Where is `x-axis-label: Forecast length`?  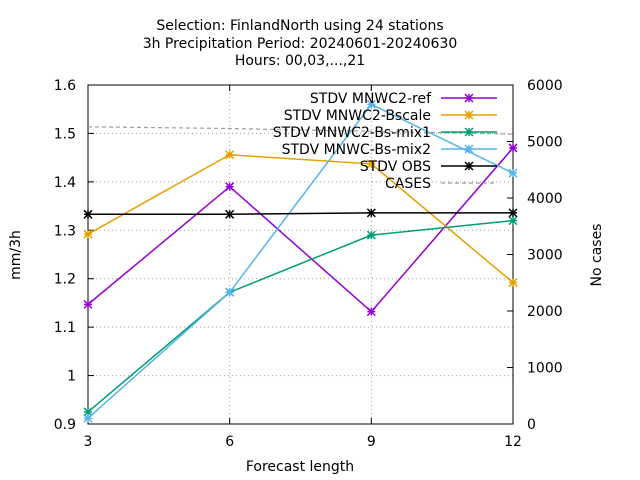
x-axis-label: Forecast length is located at coordinates (300, 467).